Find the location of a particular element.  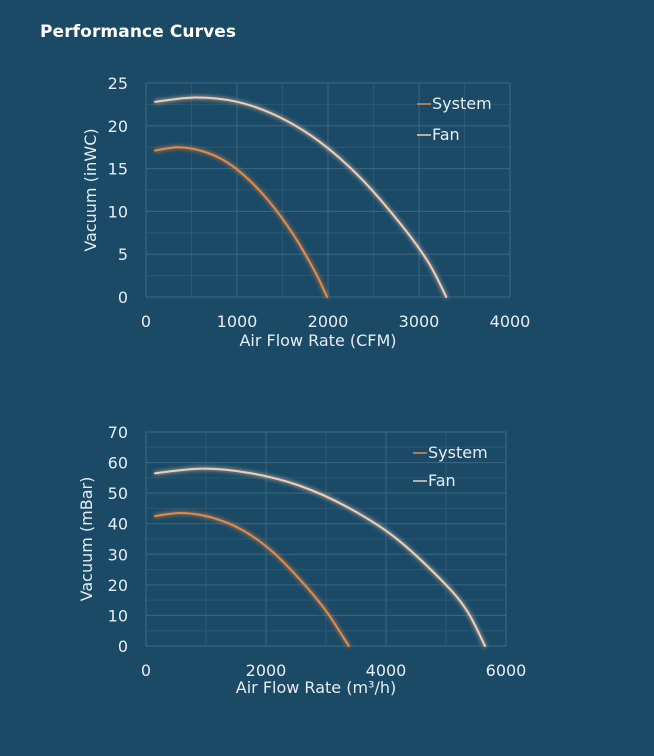

y-tick-label: 30 is located at coordinates (118, 554).